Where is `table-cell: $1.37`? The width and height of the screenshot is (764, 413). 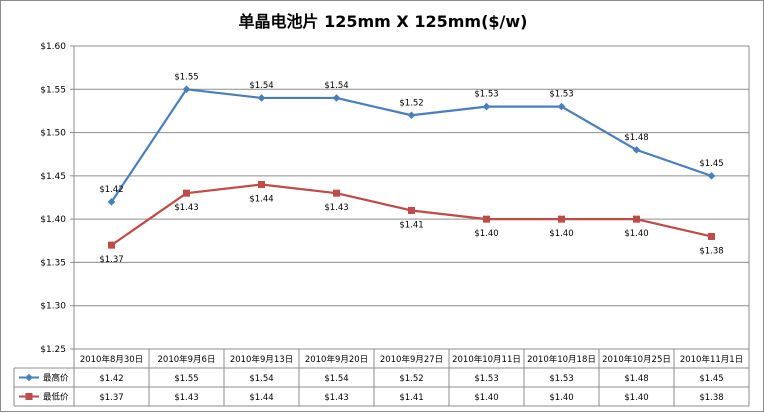
table-cell: $1.37 is located at coordinates (111, 398).